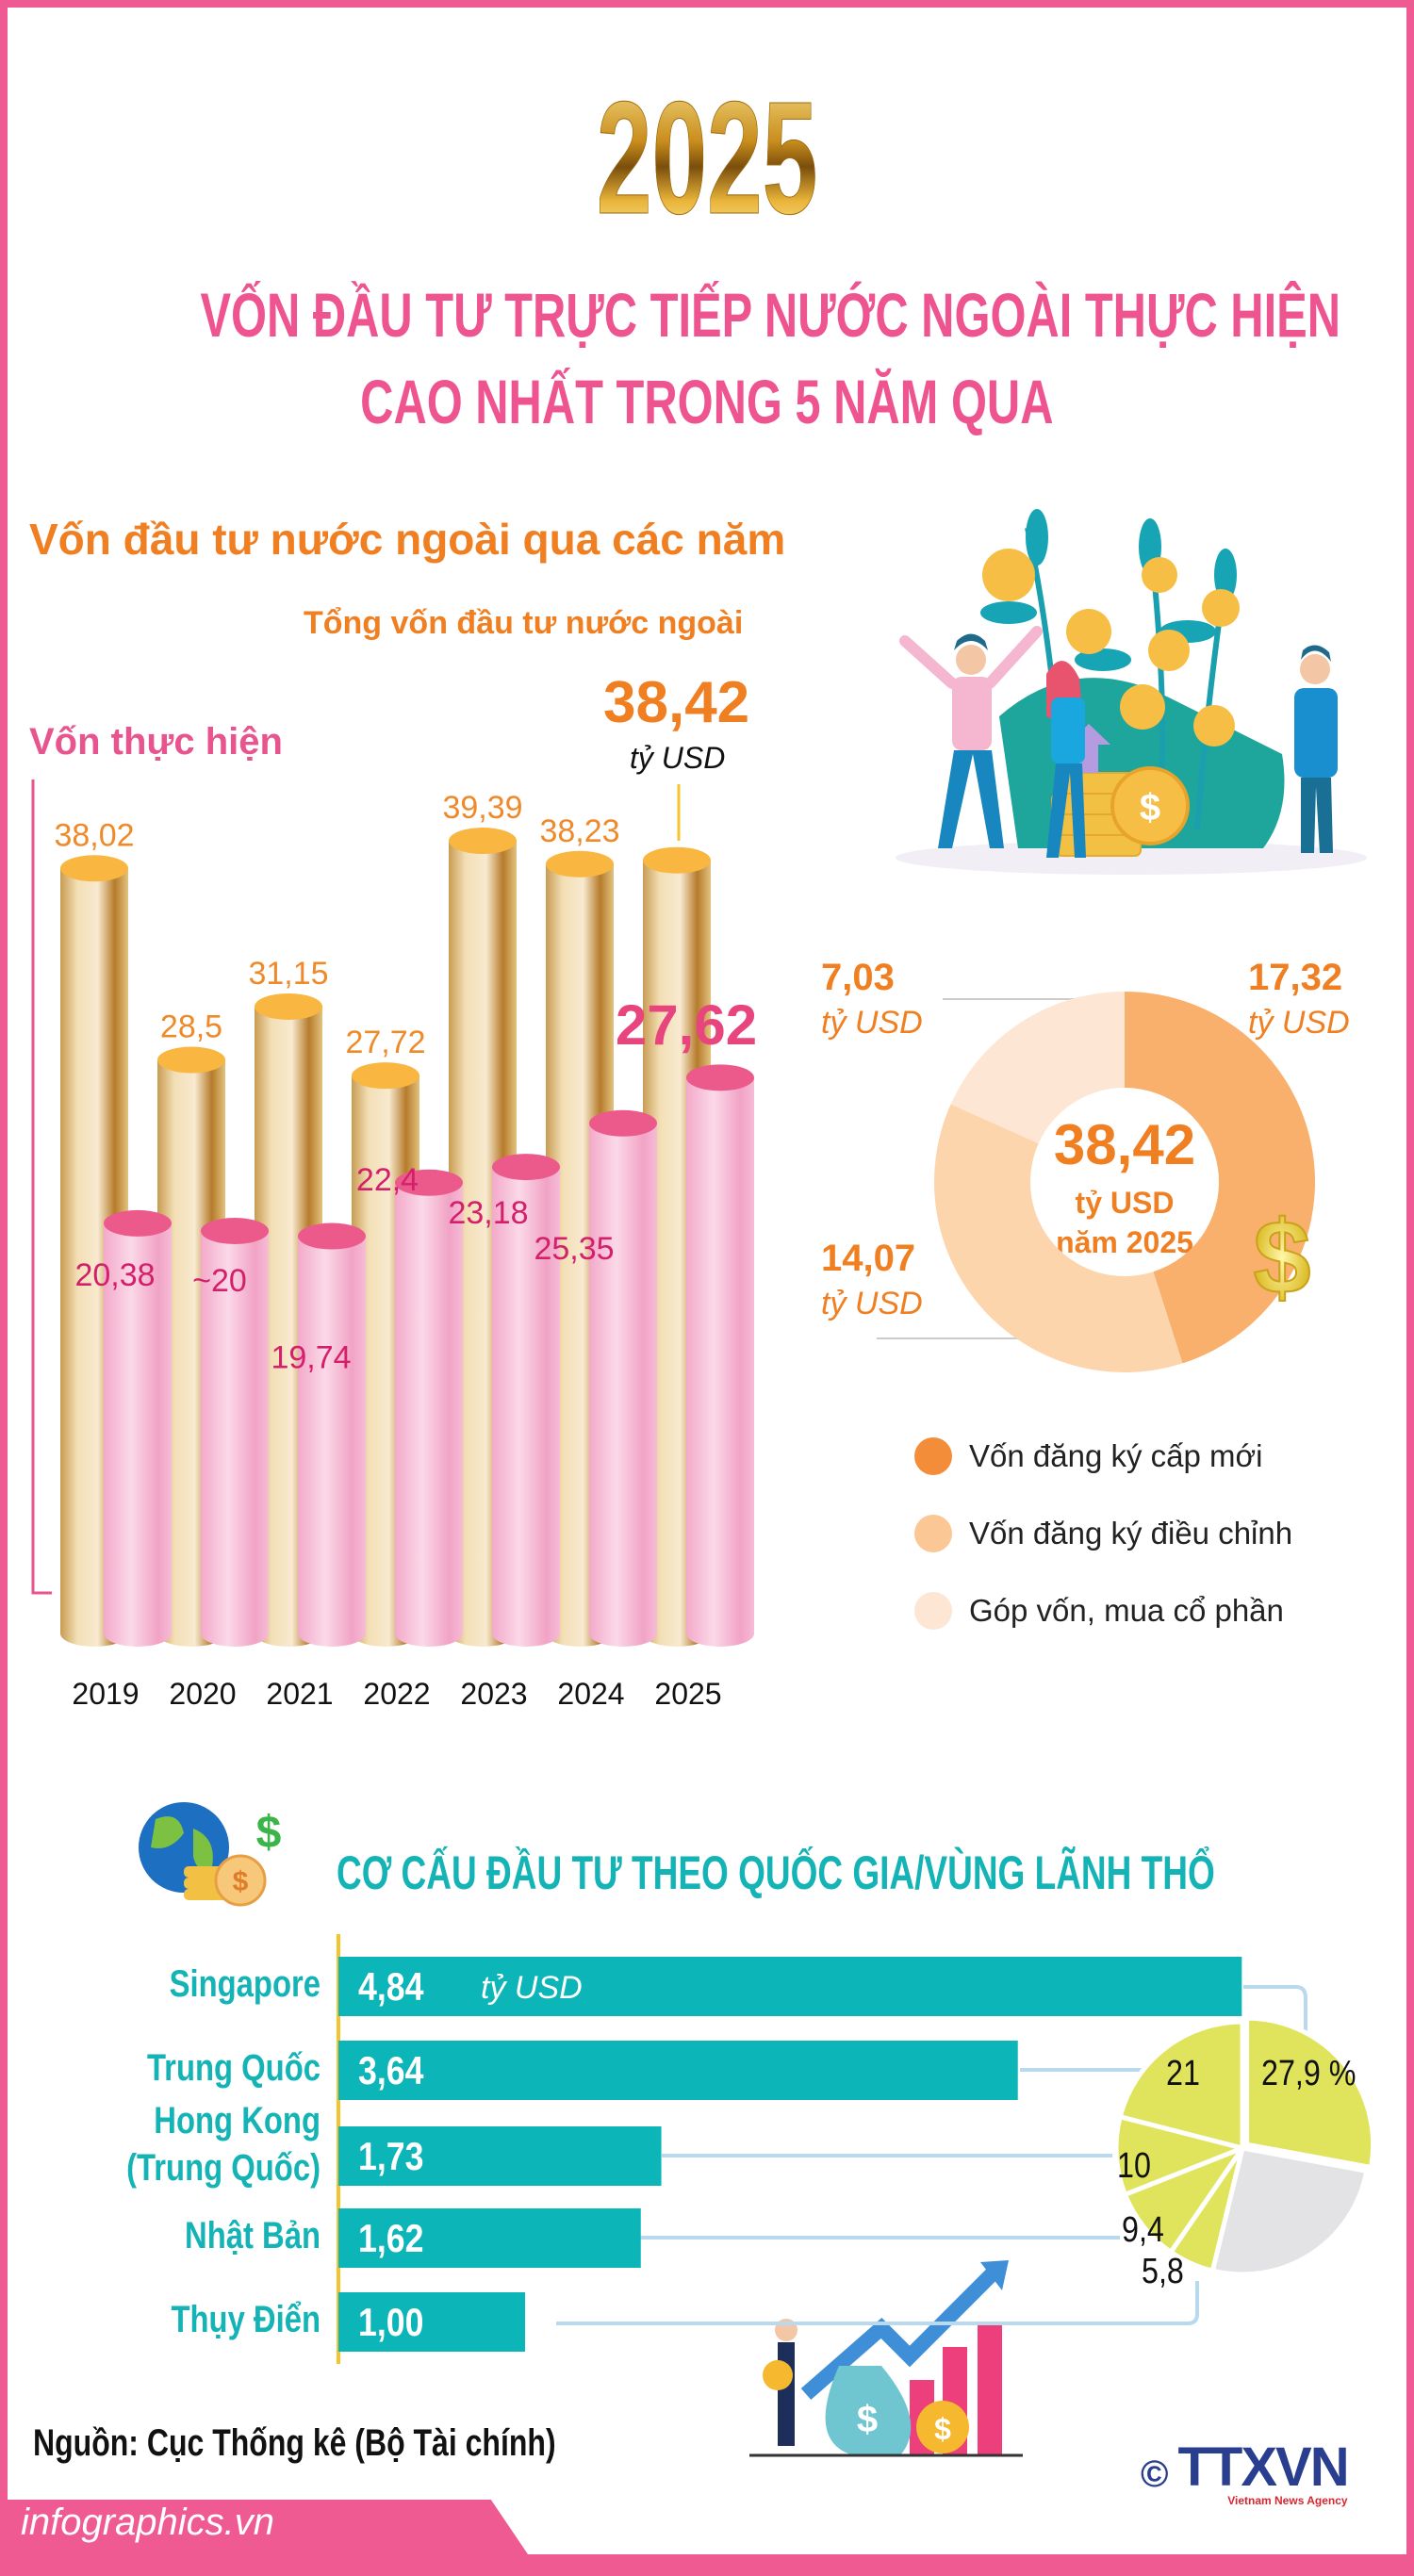  I want to click on country-name: Nhật Bản, so click(253, 2235).